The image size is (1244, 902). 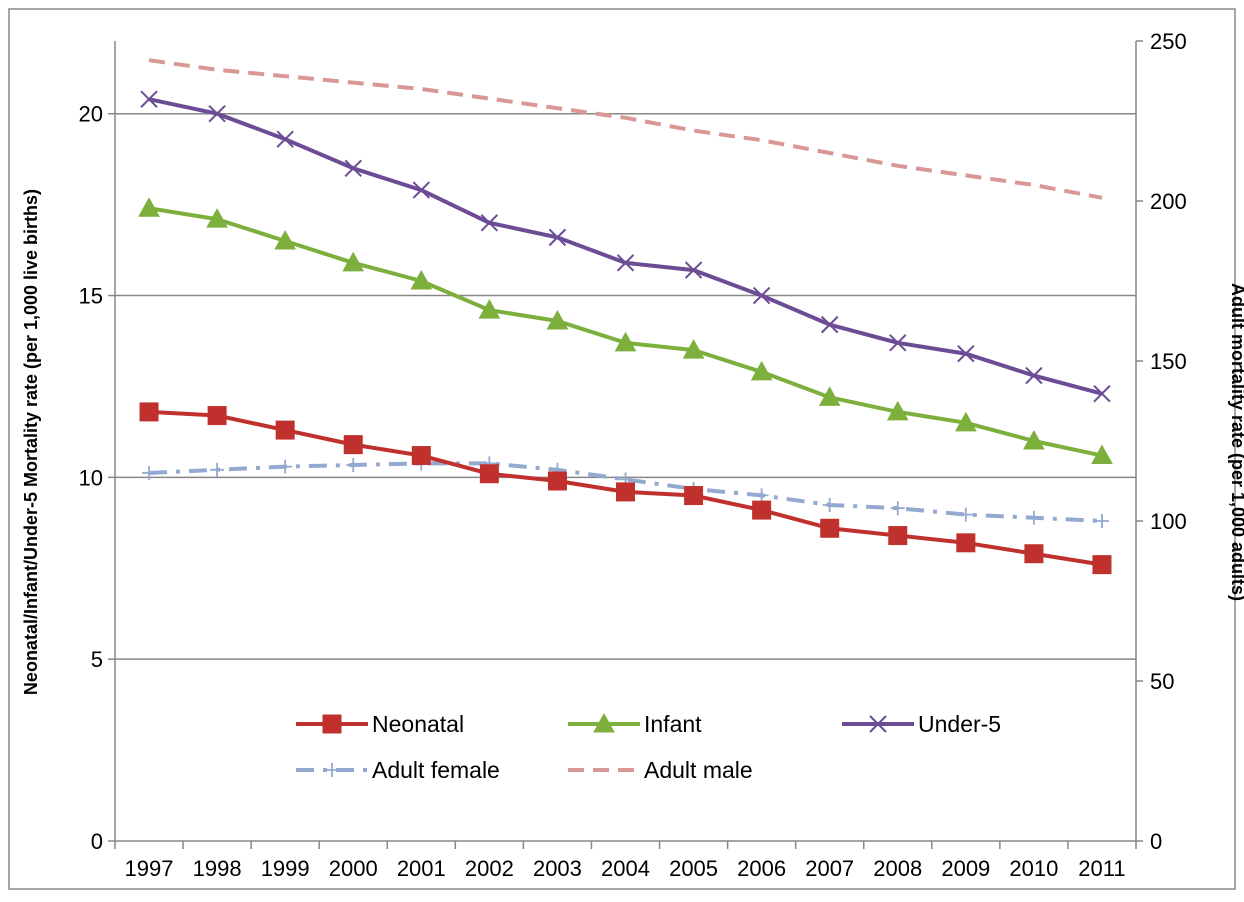 What do you see at coordinates (418, 724) in the screenshot?
I see `legend-label: Neonatal` at bounding box center [418, 724].